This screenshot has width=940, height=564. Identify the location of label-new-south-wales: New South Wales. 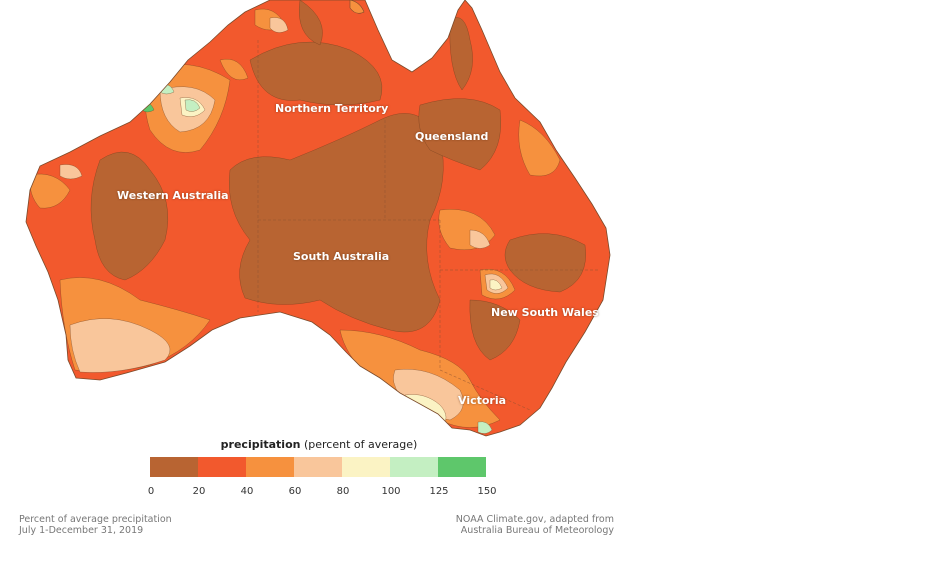
(545, 312).